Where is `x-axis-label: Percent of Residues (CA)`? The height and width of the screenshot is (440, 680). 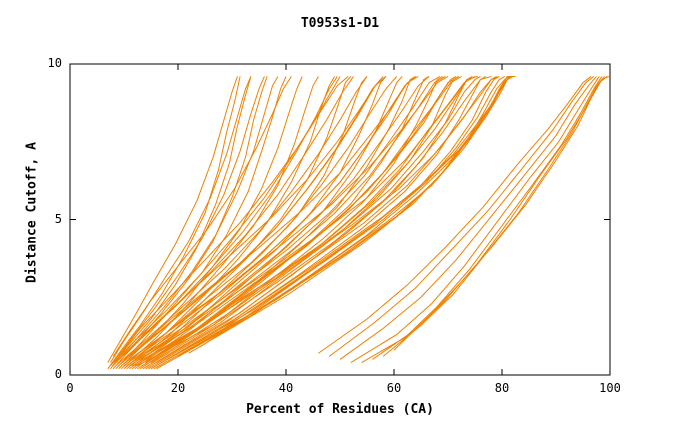 x-axis-label: Percent of Residues (CA) is located at coordinates (340, 409).